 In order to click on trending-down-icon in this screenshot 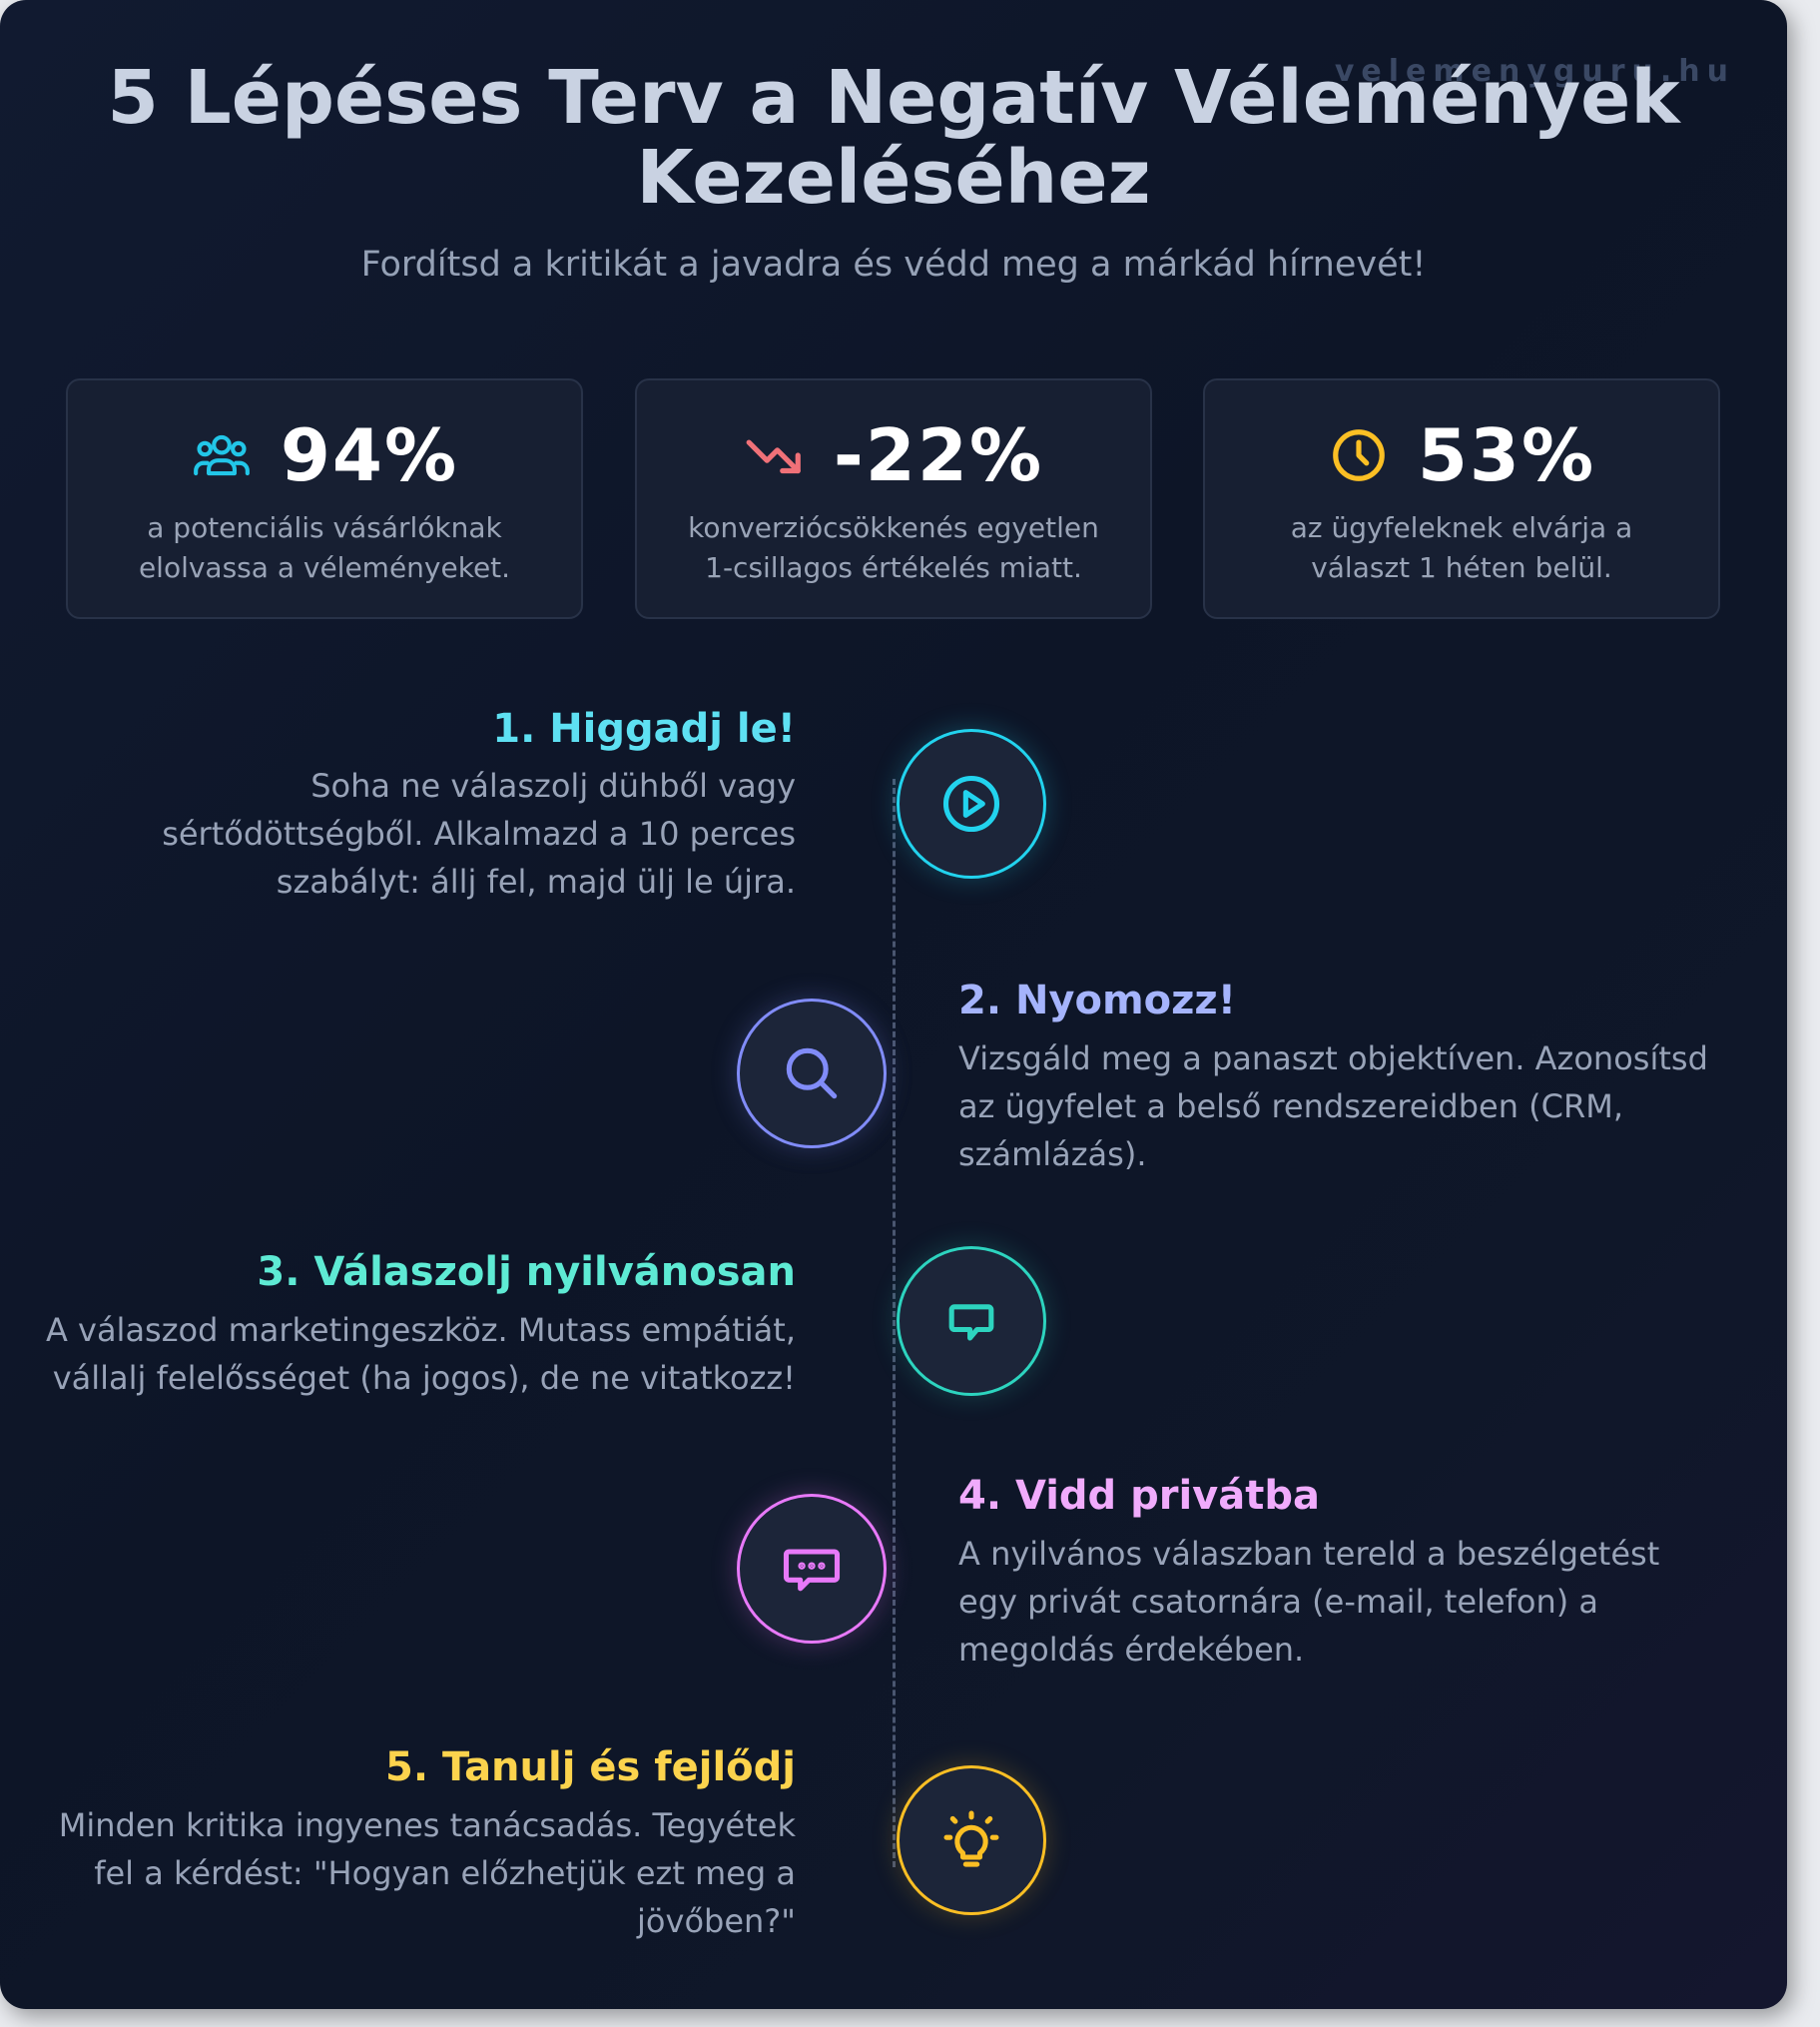, I will do `click(773, 457)`.